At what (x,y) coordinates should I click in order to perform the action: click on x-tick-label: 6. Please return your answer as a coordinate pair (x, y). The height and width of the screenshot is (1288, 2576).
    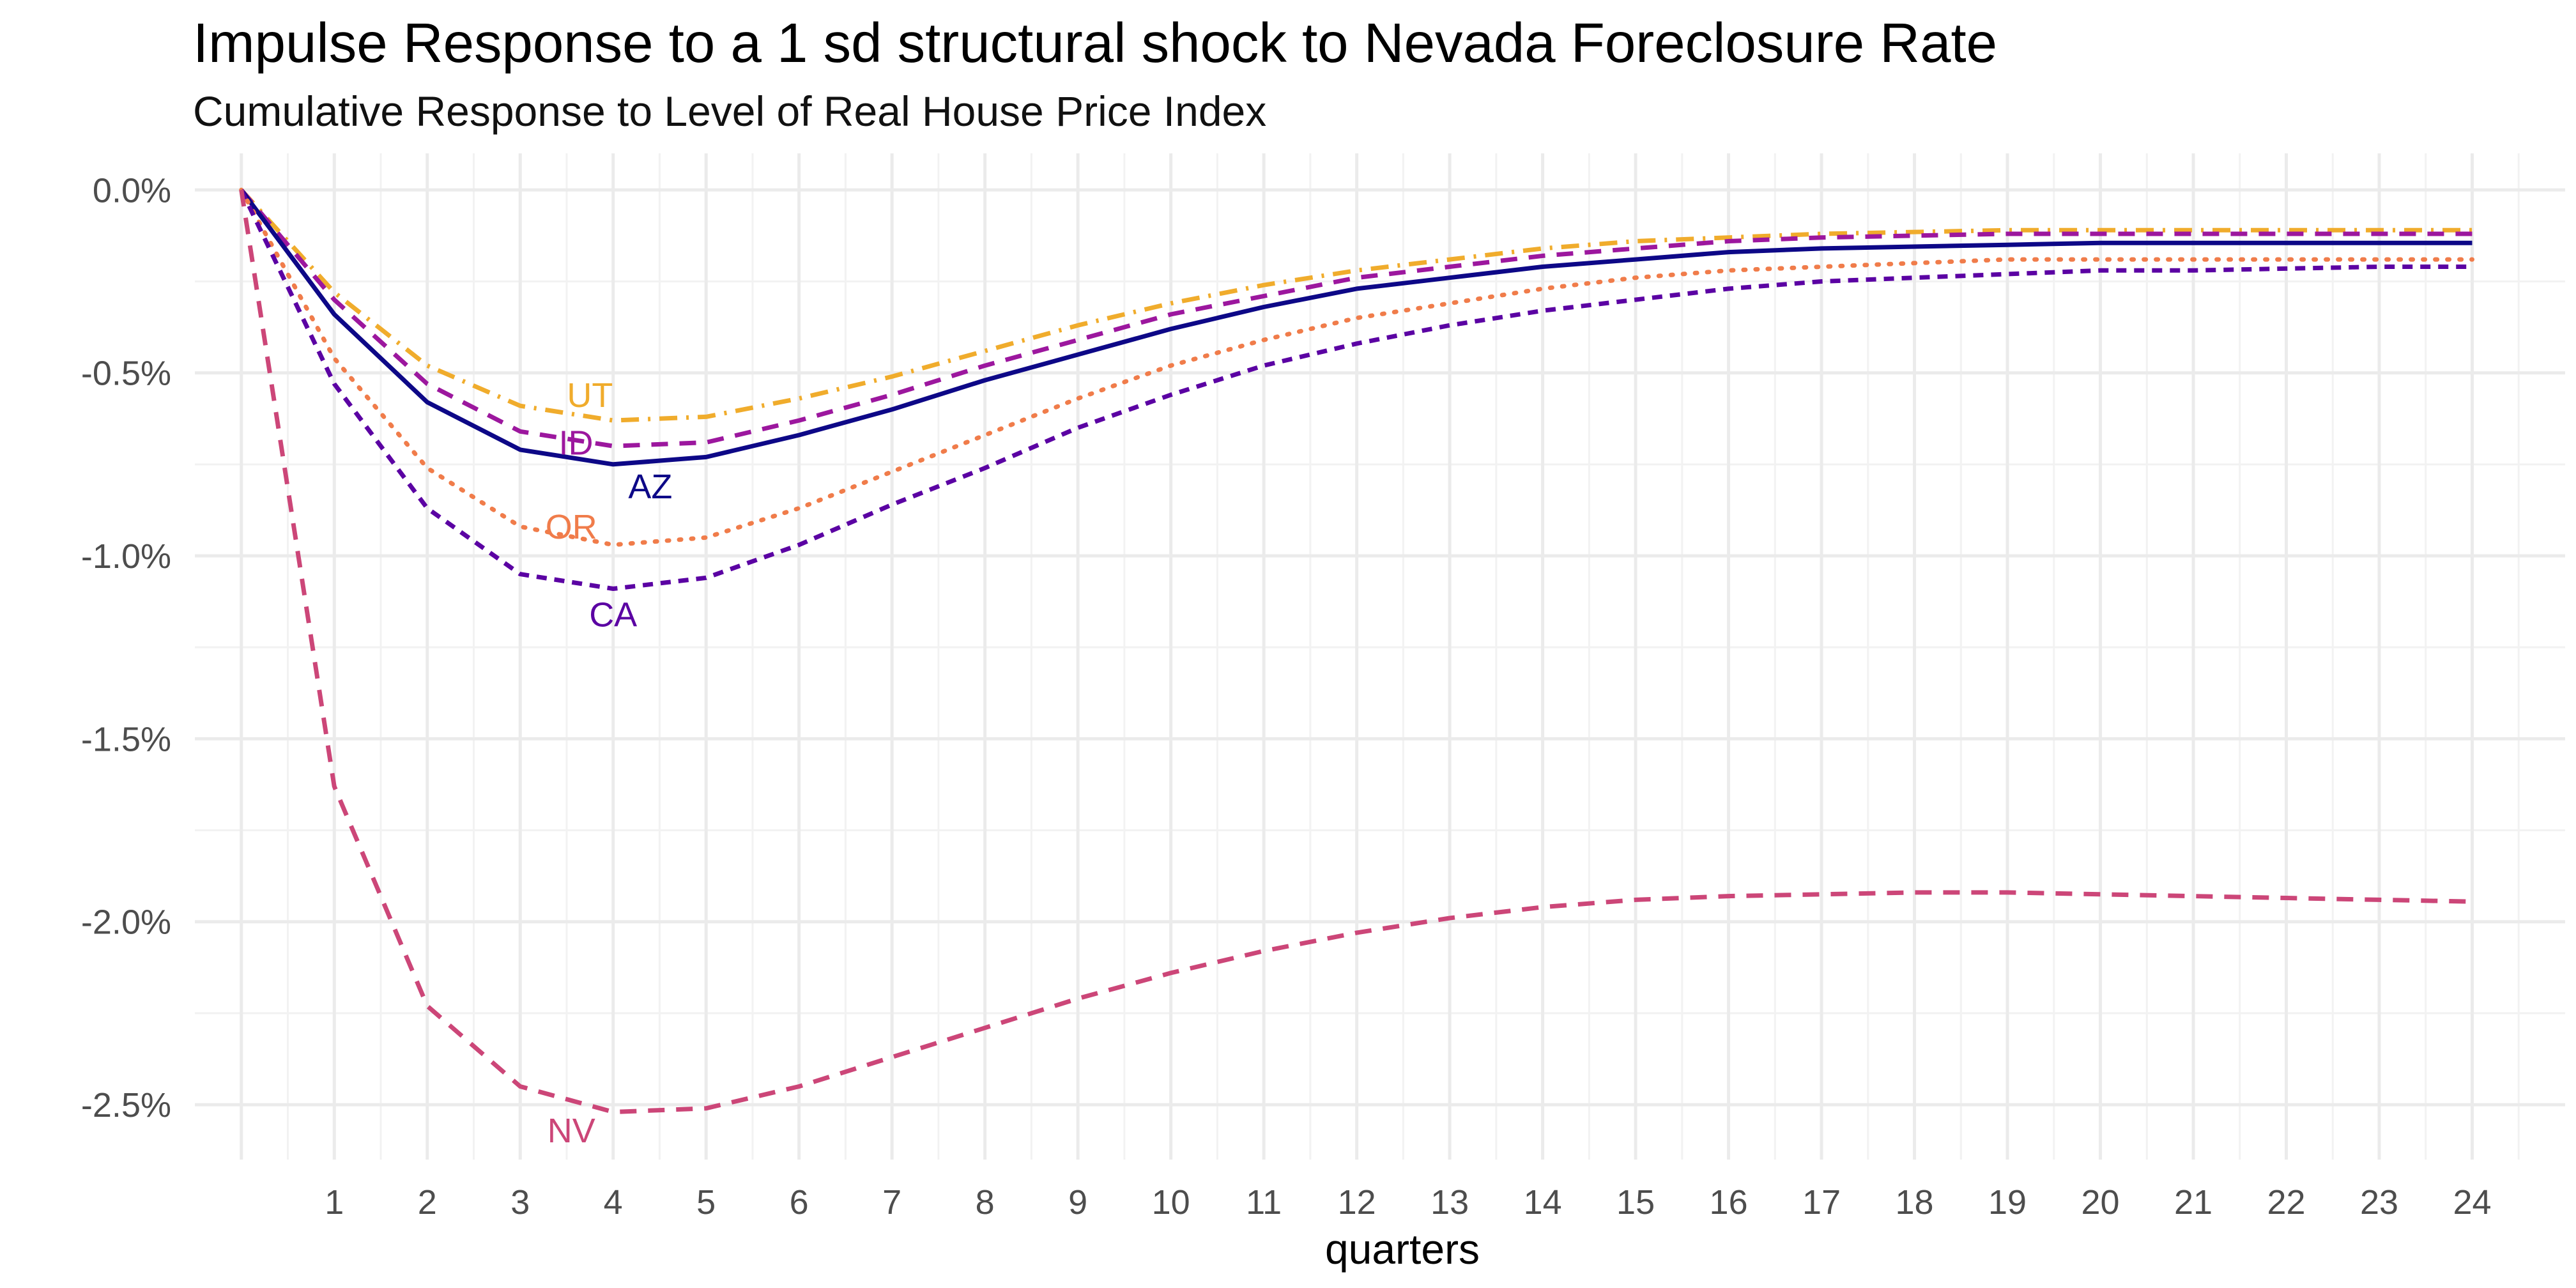
    Looking at the image, I should click on (799, 1202).